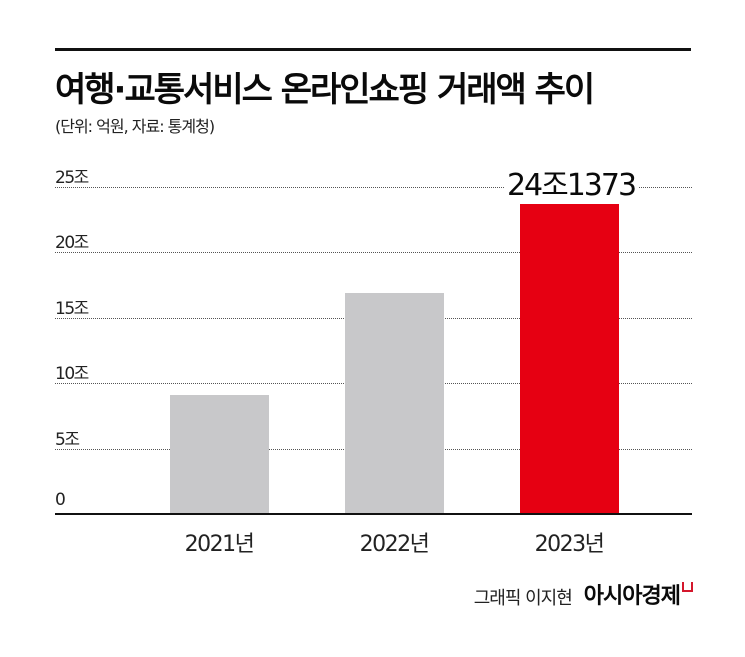  Describe the element at coordinates (632, 596) in the screenshot. I see `brand-logo: 아시아경제` at that location.